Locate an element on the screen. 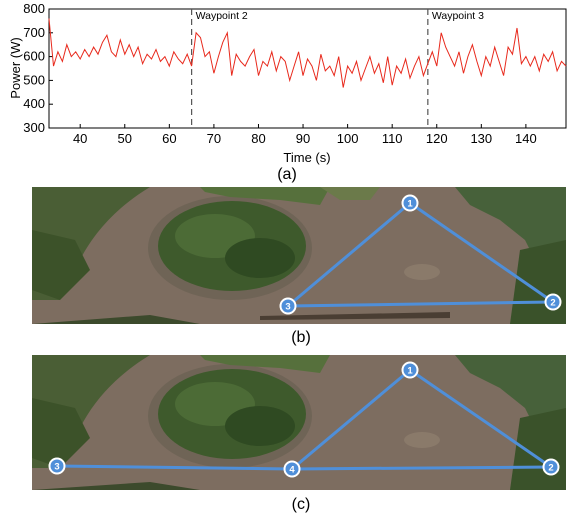 The image size is (574, 520). x-axis-label: Time (s) is located at coordinates (306, 157).